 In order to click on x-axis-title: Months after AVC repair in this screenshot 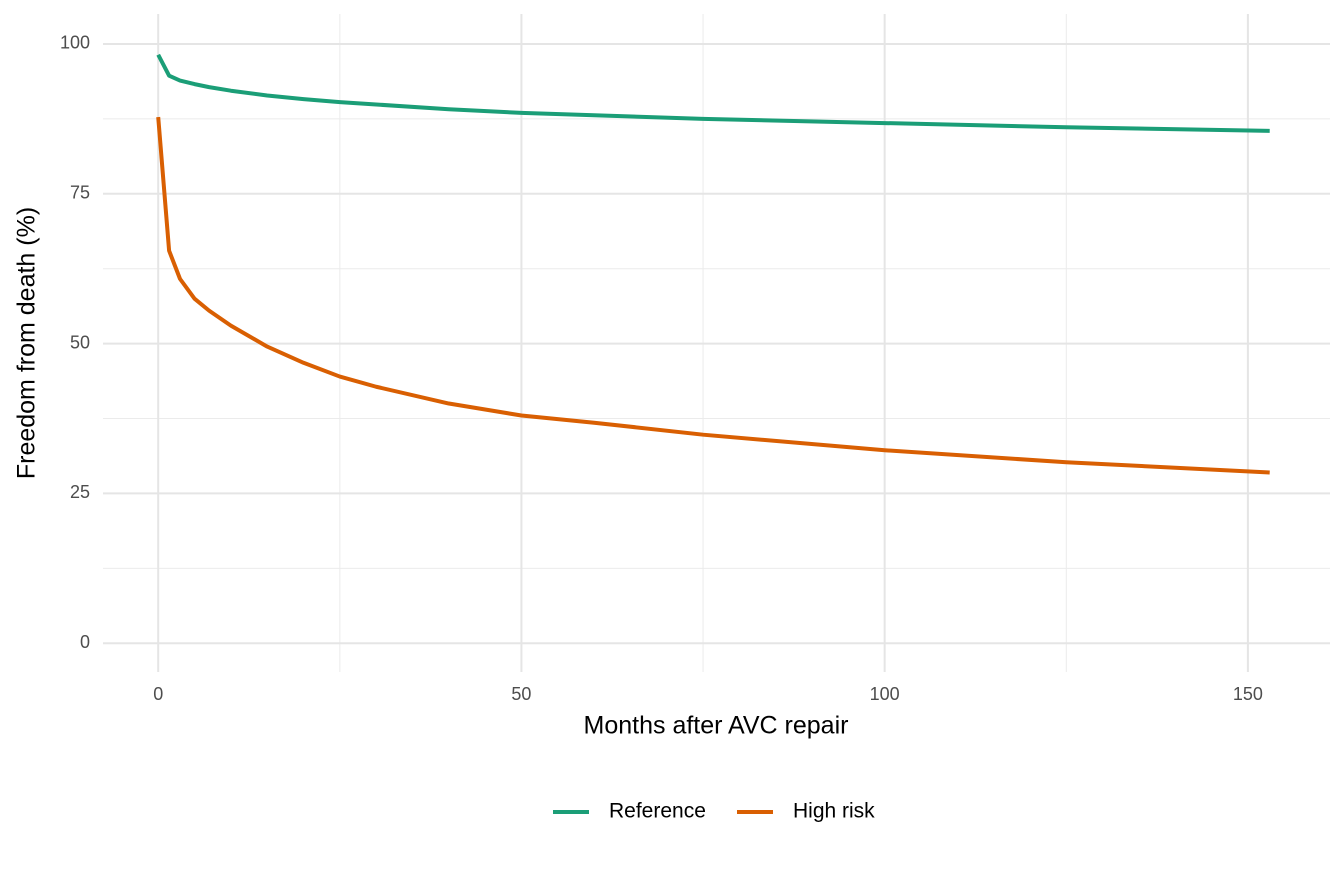, I will do `click(716, 726)`.